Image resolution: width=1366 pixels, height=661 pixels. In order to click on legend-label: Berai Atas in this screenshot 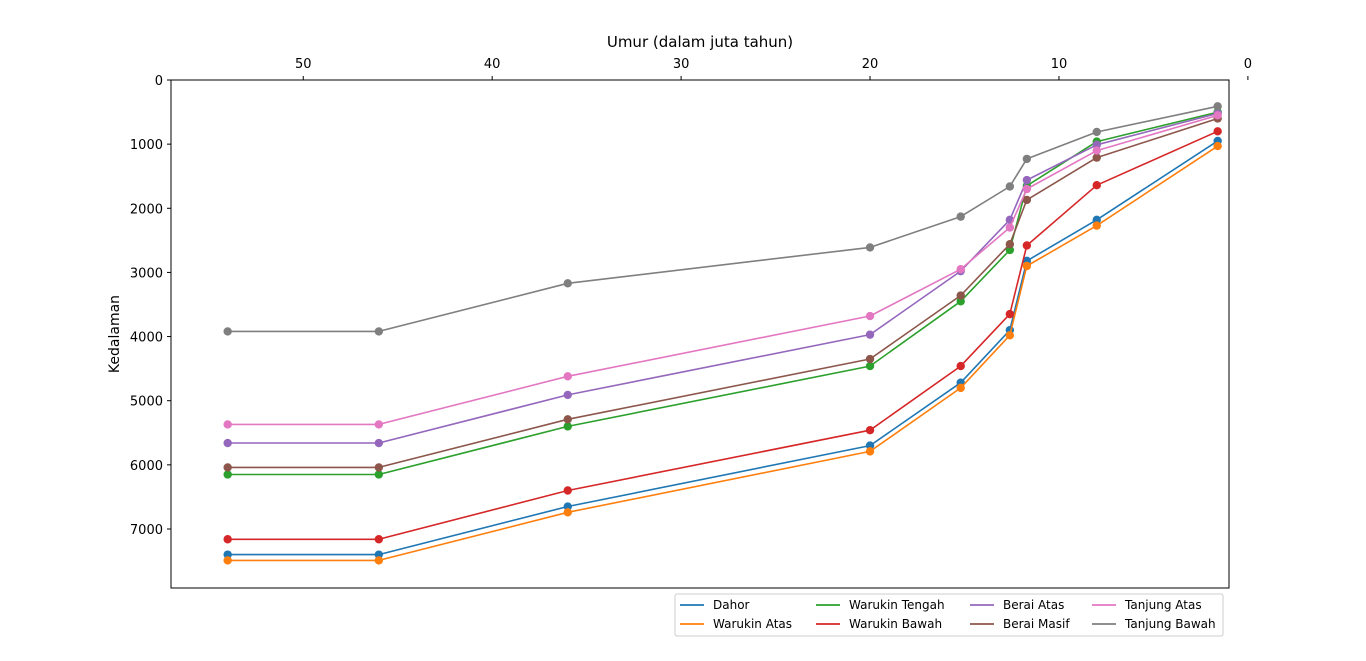, I will do `click(1033, 605)`.